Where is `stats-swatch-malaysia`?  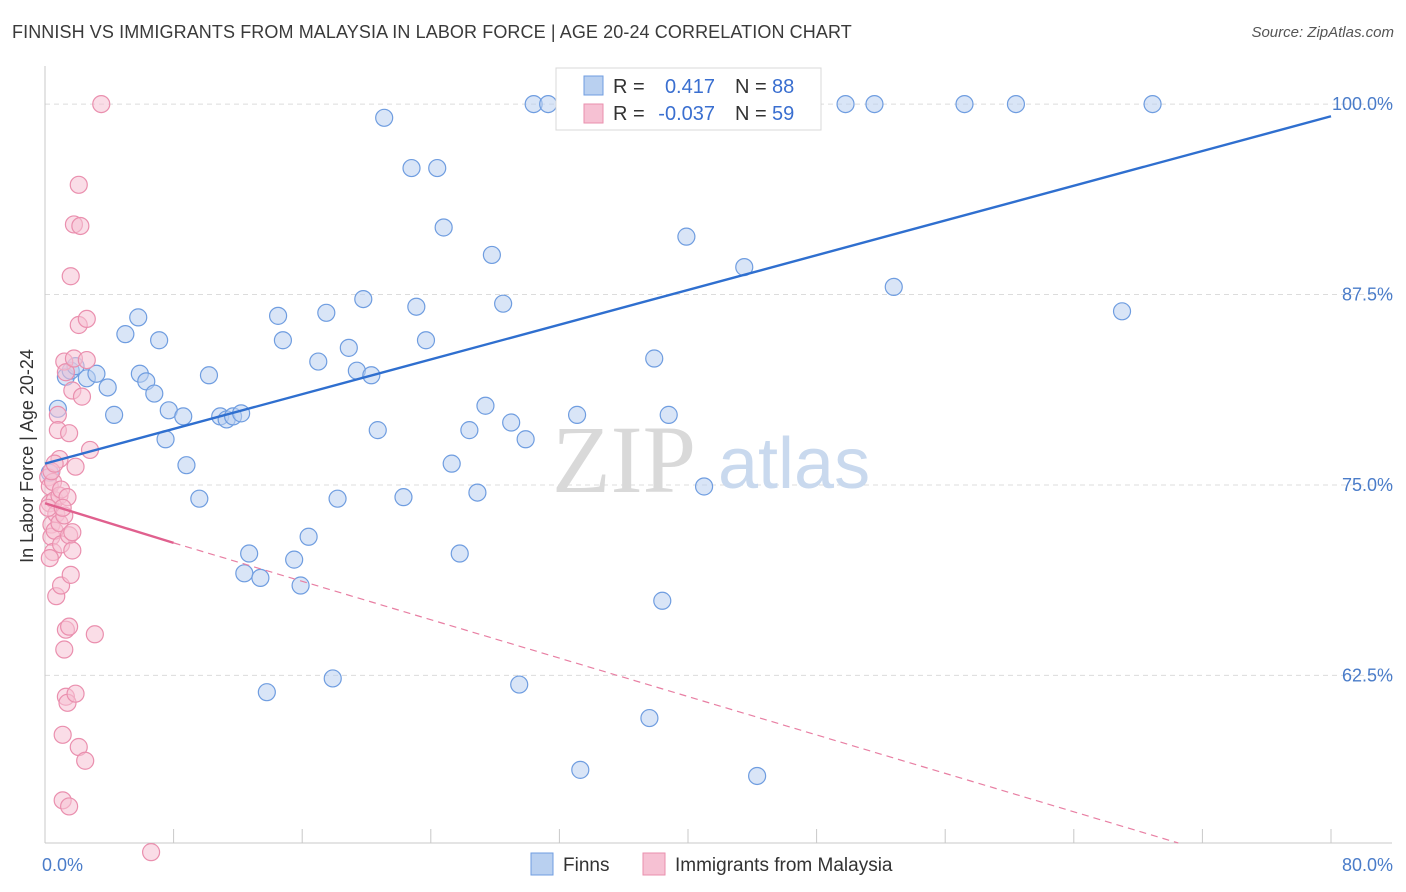 stats-swatch-malaysia is located at coordinates (593, 113).